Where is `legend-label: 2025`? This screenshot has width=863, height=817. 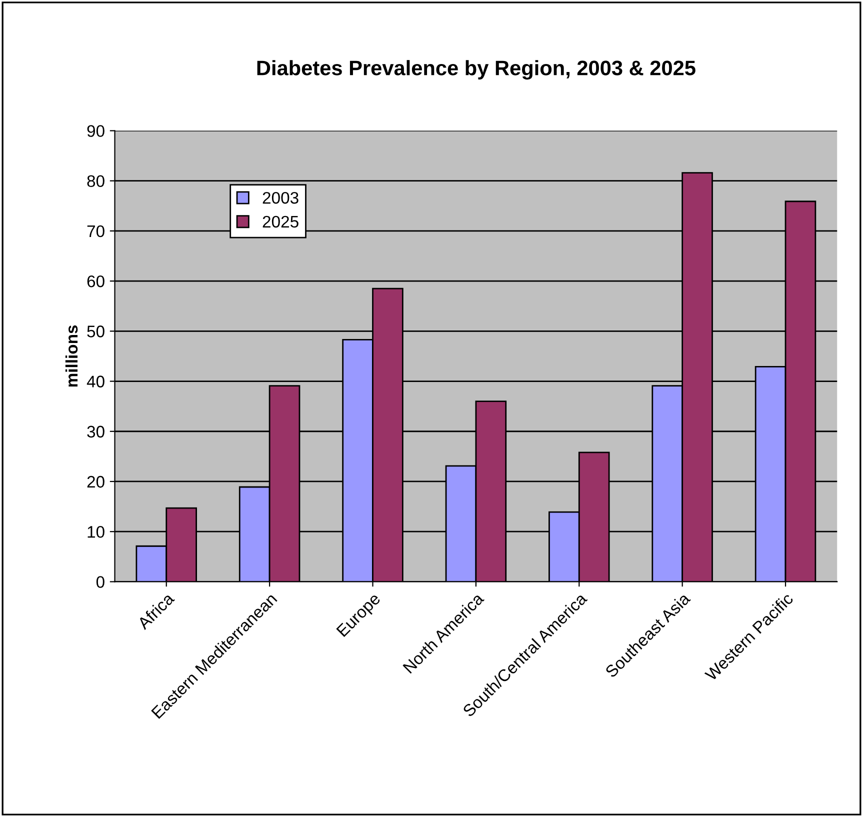
legend-label: 2025 is located at coordinates (280, 222).